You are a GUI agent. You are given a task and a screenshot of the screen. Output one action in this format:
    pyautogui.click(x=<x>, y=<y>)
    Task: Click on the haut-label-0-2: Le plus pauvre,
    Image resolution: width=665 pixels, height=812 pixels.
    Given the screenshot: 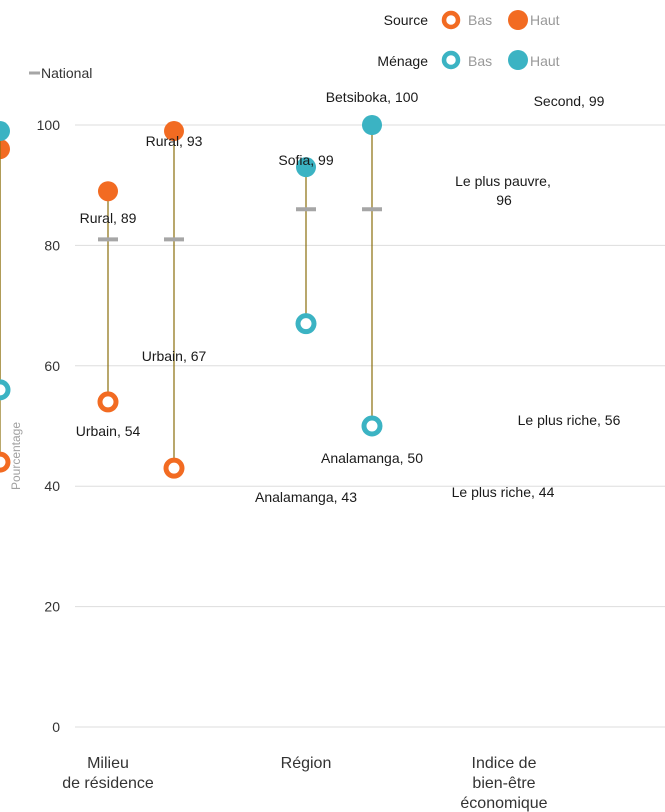 What is the action you would take?
    pyautogui.click(x=503, y=181)
    